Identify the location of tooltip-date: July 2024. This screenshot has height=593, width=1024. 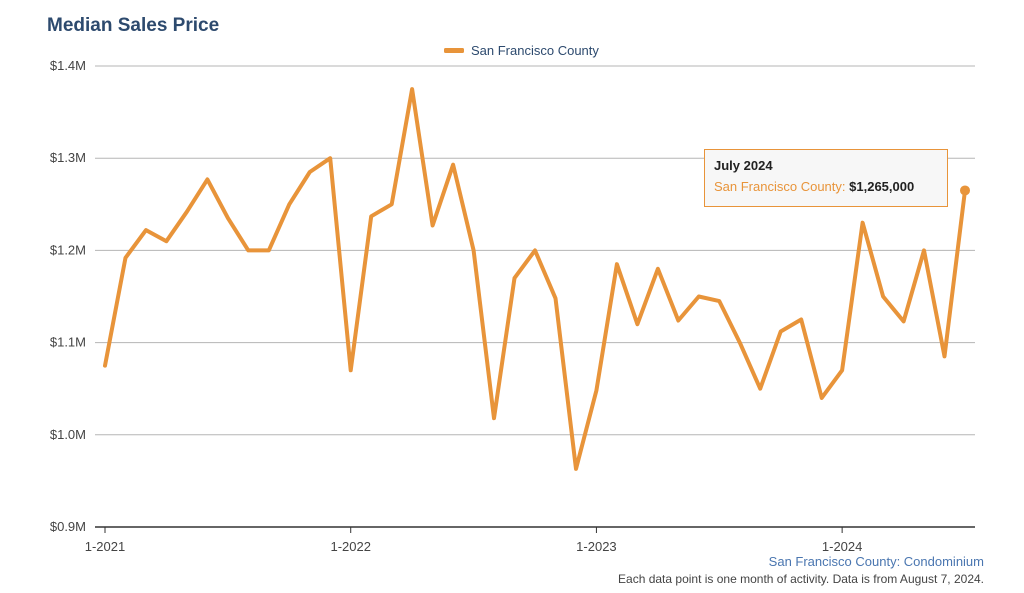
(743, 165).